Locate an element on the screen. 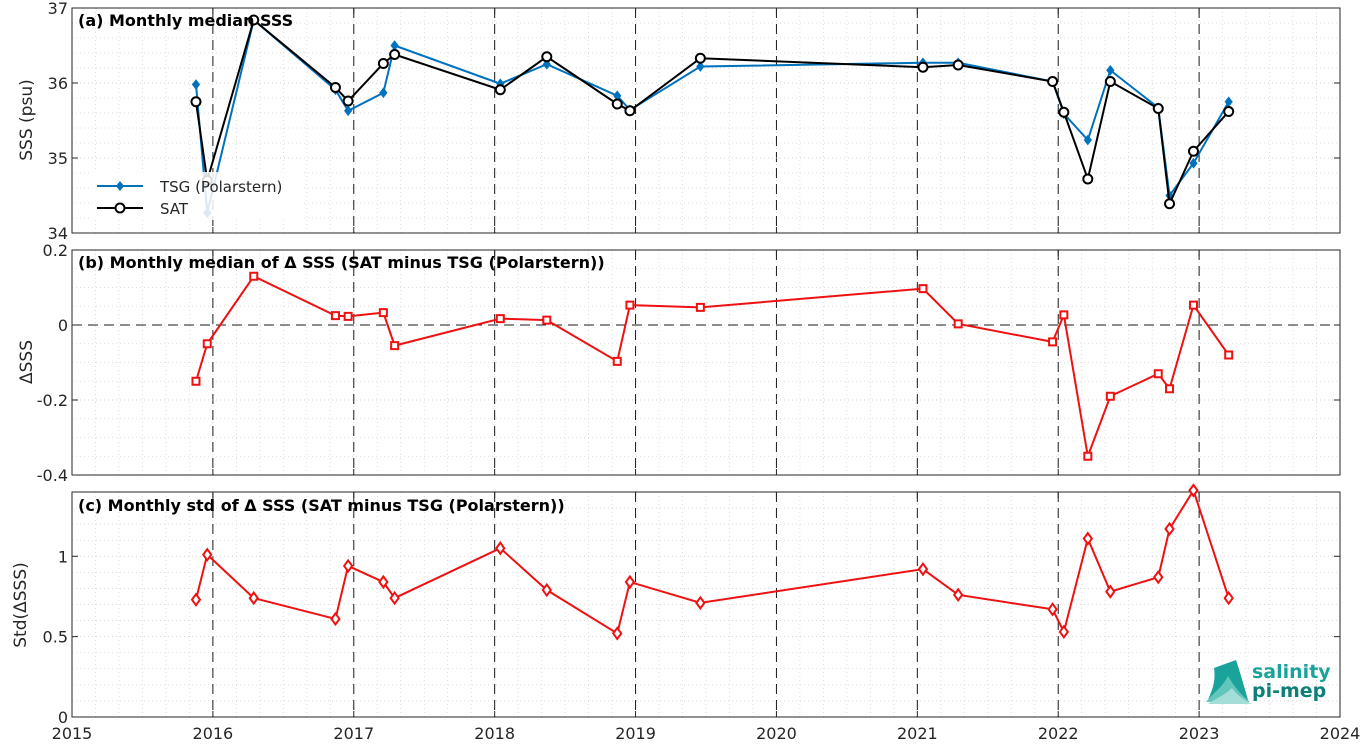 The width and height of the screenshot is (1364, 745). y-tick-label: 34 is located at coordinates (58, 233).